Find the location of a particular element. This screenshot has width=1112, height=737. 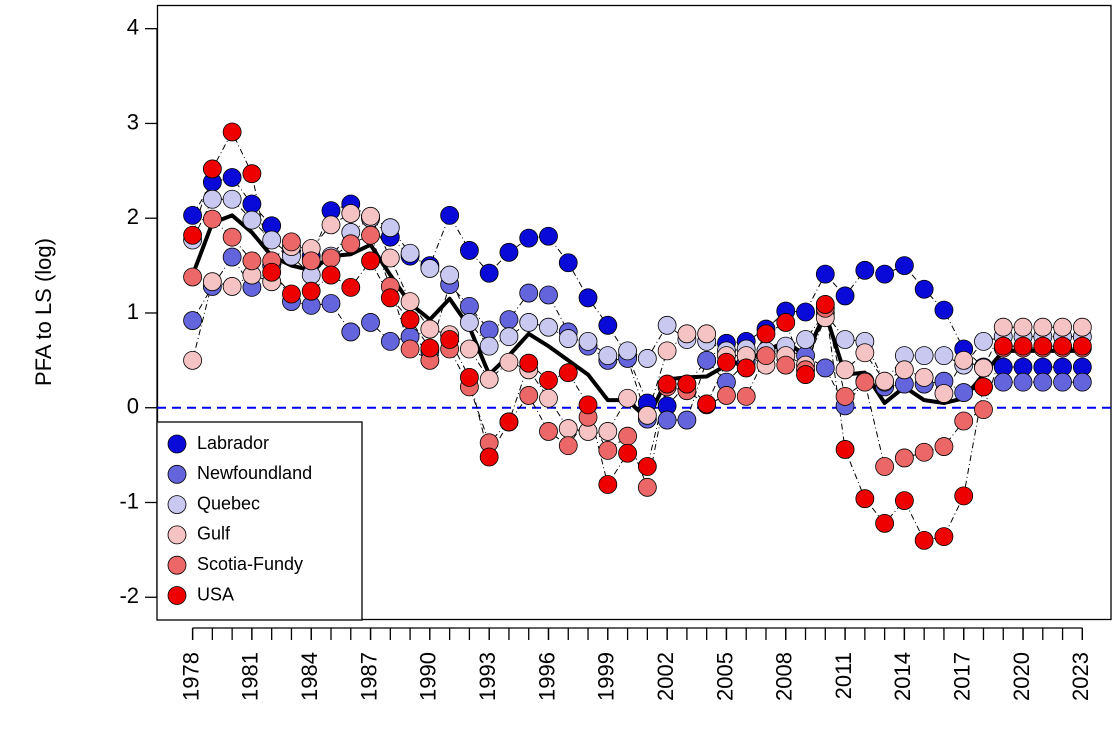

x-tick-label: 2023 is located at coordinates (1080, 676).